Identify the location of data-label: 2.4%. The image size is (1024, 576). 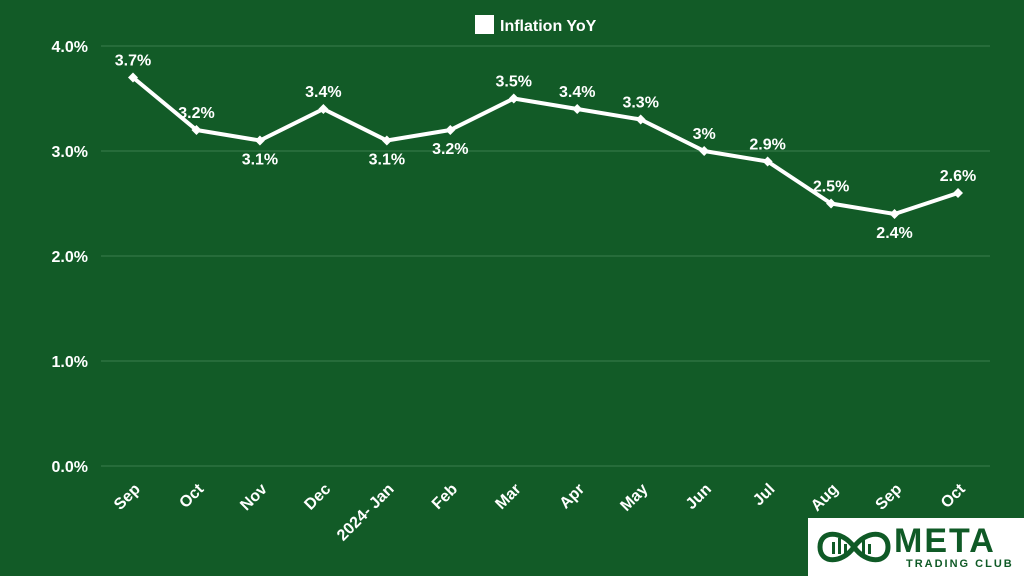
(894, 233).